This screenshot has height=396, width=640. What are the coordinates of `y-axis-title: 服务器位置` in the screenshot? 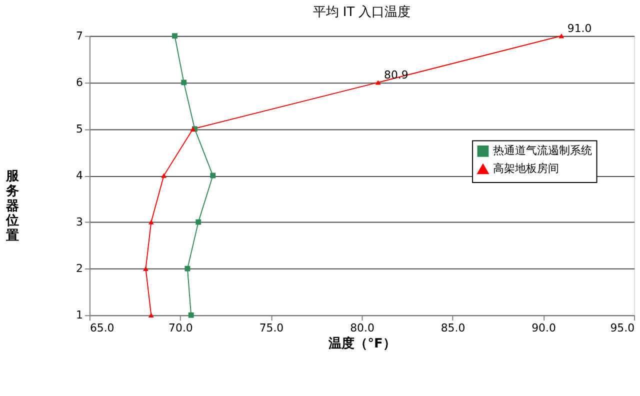 It's located at (12, 206).